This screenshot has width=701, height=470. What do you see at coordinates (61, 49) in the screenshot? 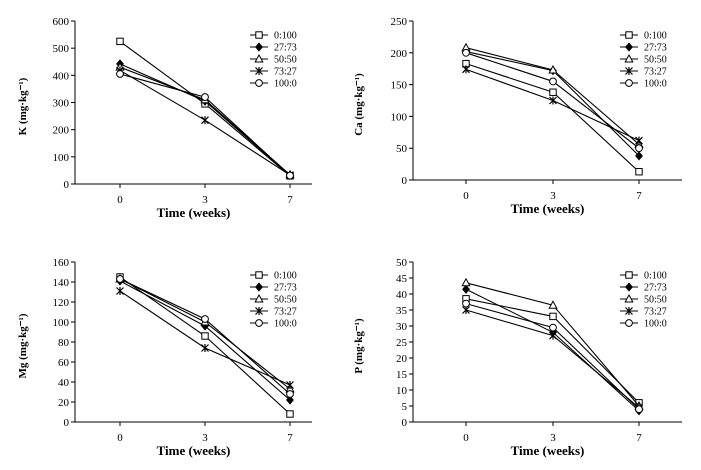
I see `y-tick-label: 500` at bounding box center [61, 49].